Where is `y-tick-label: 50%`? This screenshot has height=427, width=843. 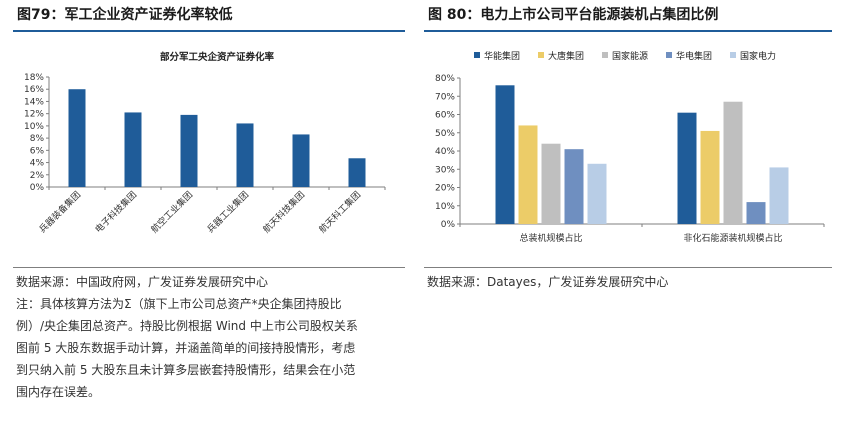
y-tick-label: 50% is located at coordinates (445, 134).